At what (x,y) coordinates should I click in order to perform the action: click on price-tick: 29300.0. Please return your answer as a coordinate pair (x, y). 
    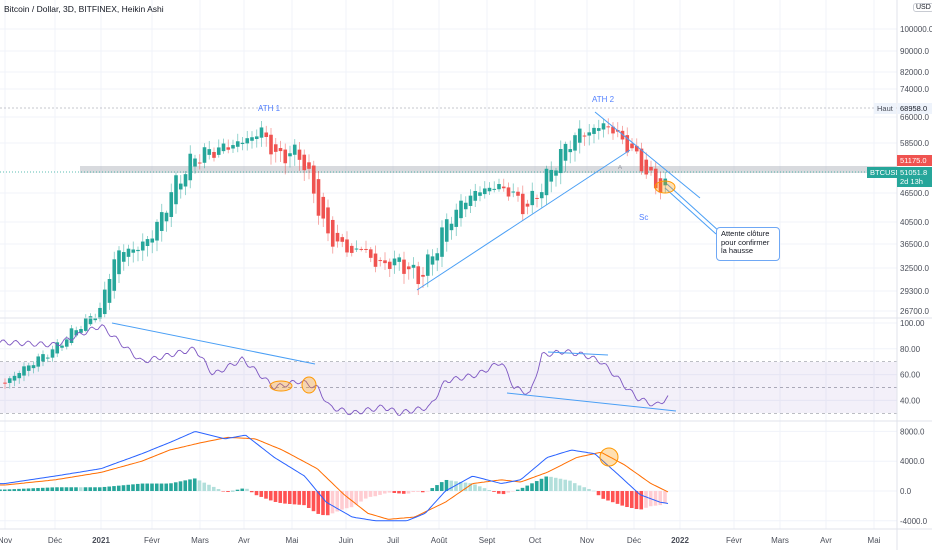
    Looking at the image, I should click on (914, 291).